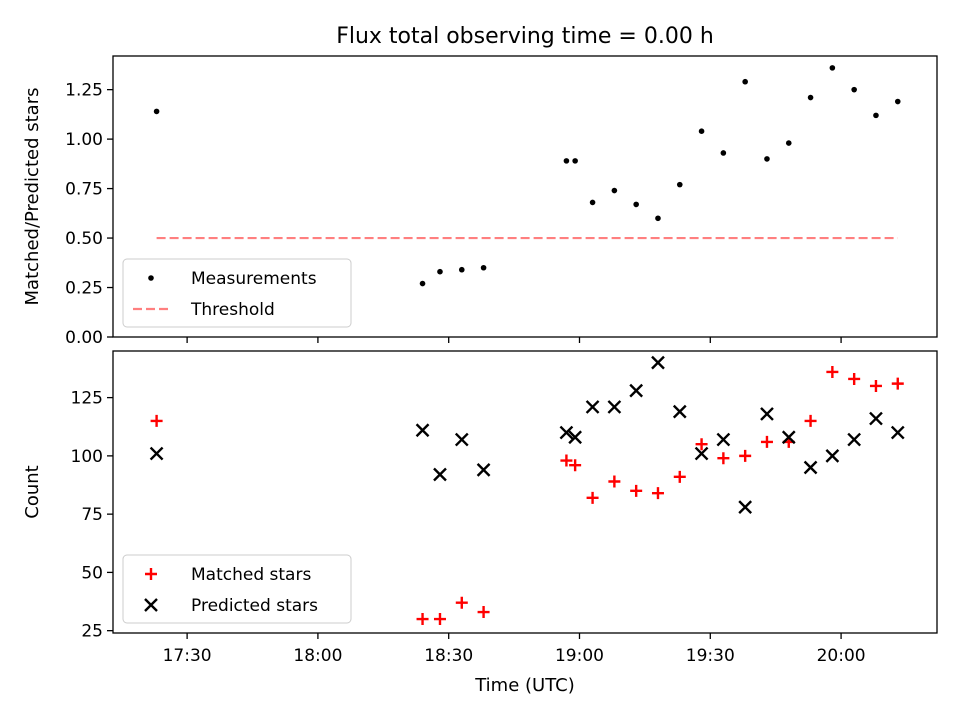  I want to click on x-tick-label: 18:30, so click(448, 656).